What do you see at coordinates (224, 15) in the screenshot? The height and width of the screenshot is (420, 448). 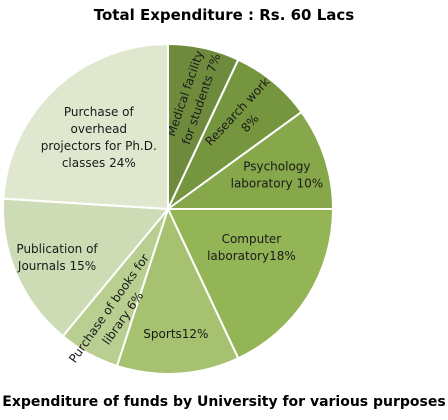 I see `chart-title: Total Expenditure : Rs. 60 Lacs` at bounding box center [224, 15].